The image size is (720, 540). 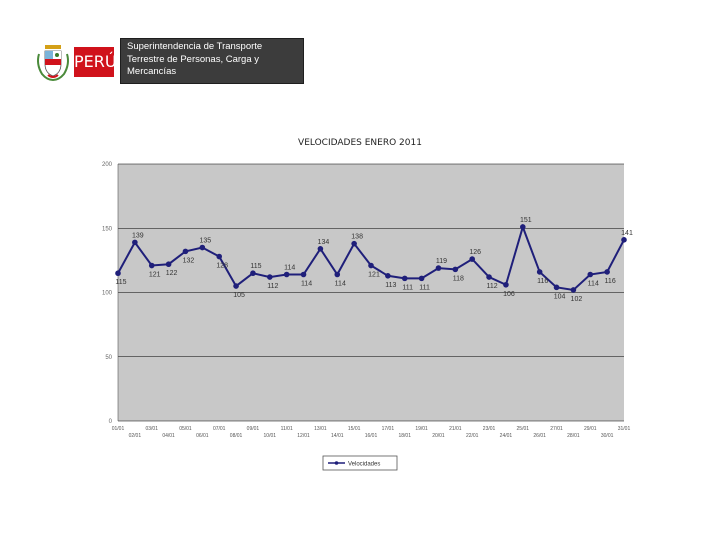 I want to click on chart-title: VELOCIDADES ENERO 2011, so click(x=360, y=143).